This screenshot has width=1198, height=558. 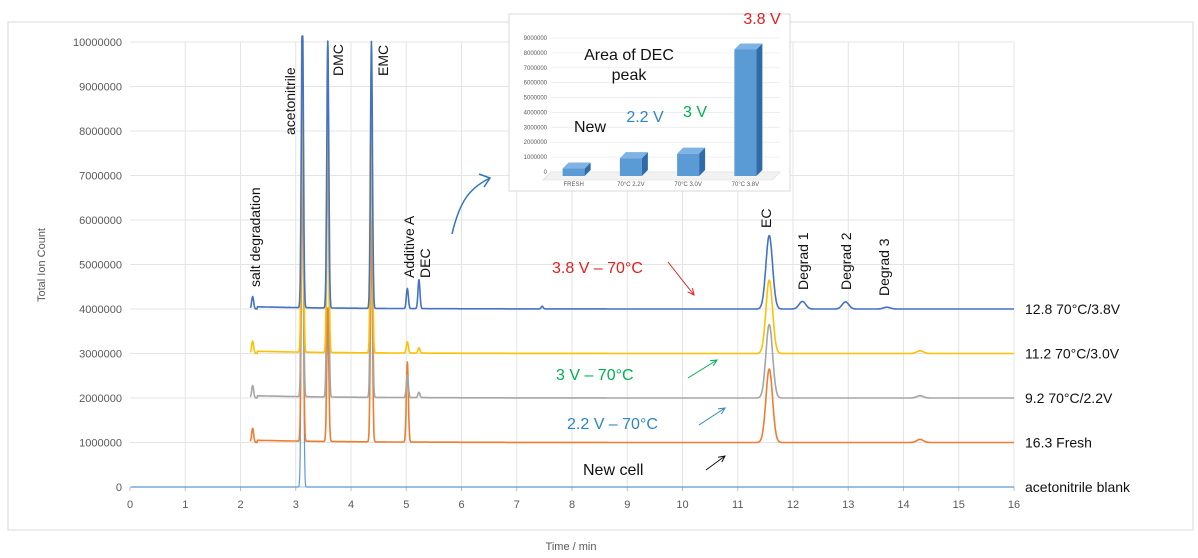 I want to click on x-tick-label: 4, so click(x=351, y=505).